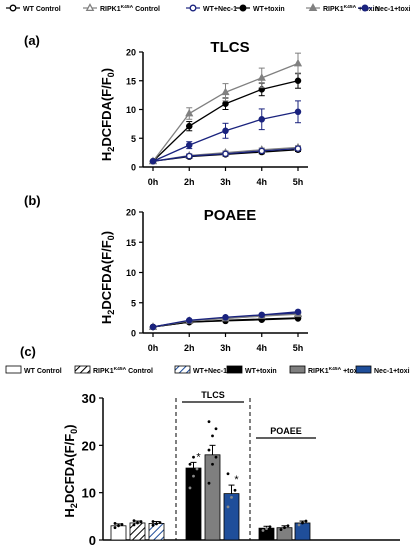  I want to click on group-label-poaee: POAEE, so click(286, 431).